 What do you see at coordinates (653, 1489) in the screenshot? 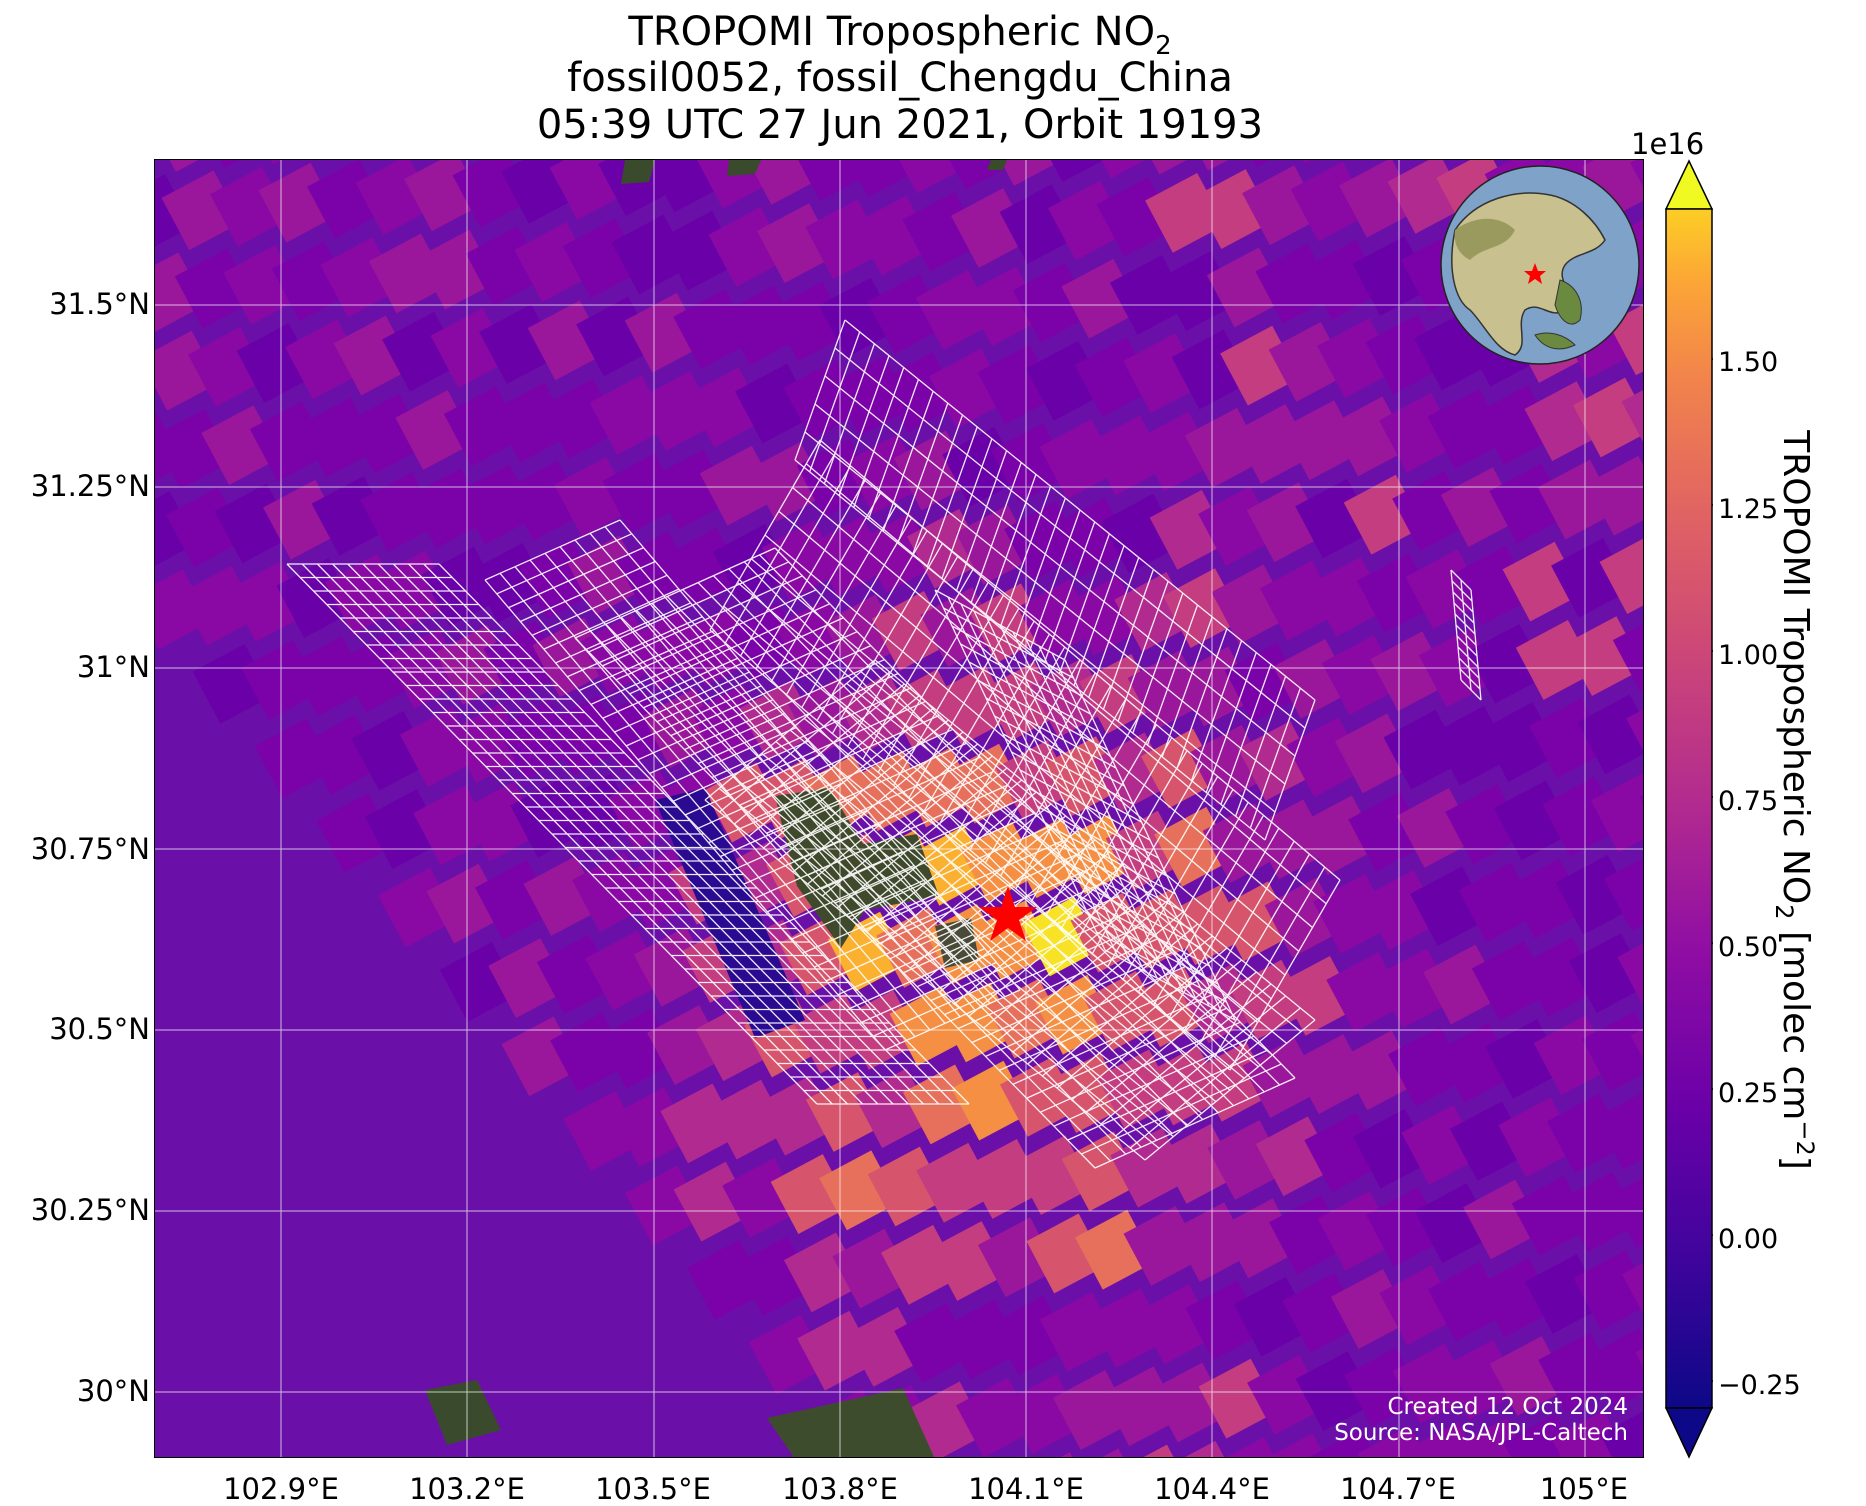
I see `lon-tick: 103.5°E` at bounding box center [653, 1489].